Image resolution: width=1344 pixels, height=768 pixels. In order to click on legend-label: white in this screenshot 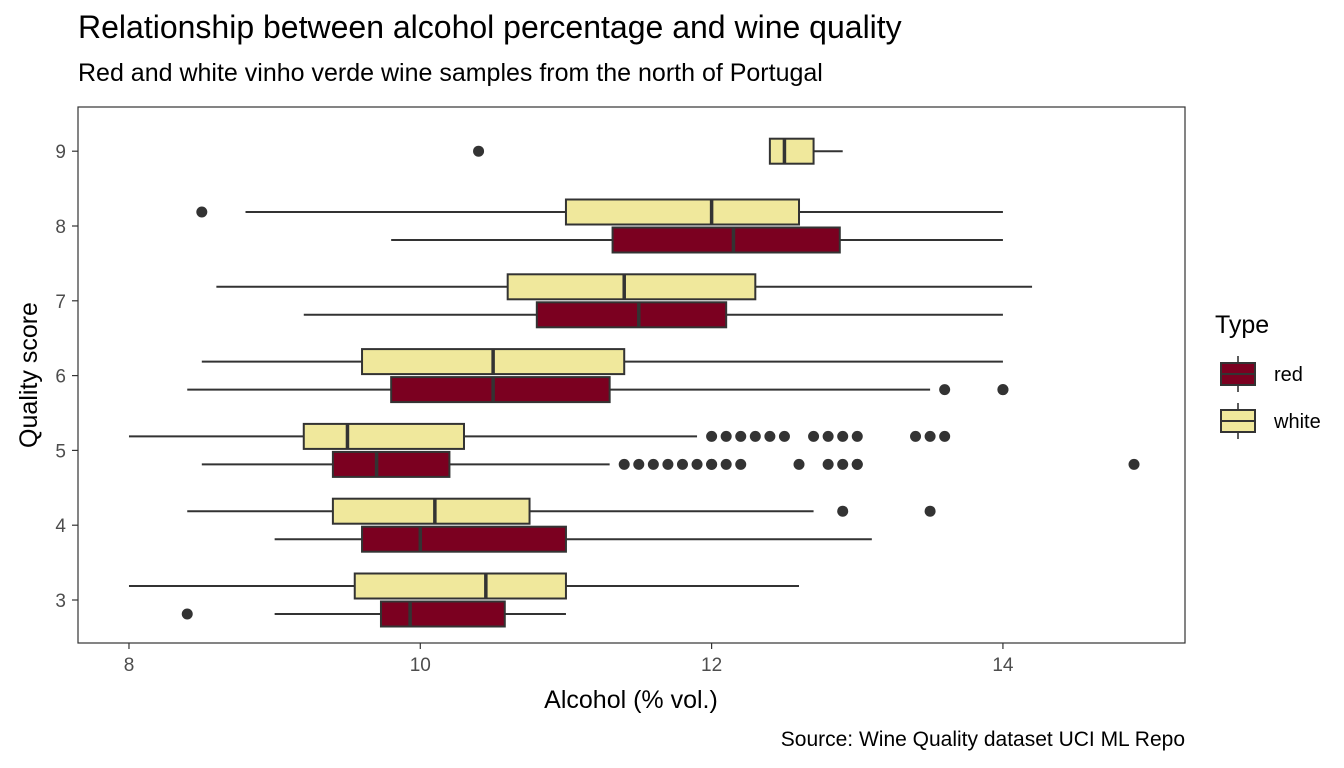, I will do `click(1297, 422)`.